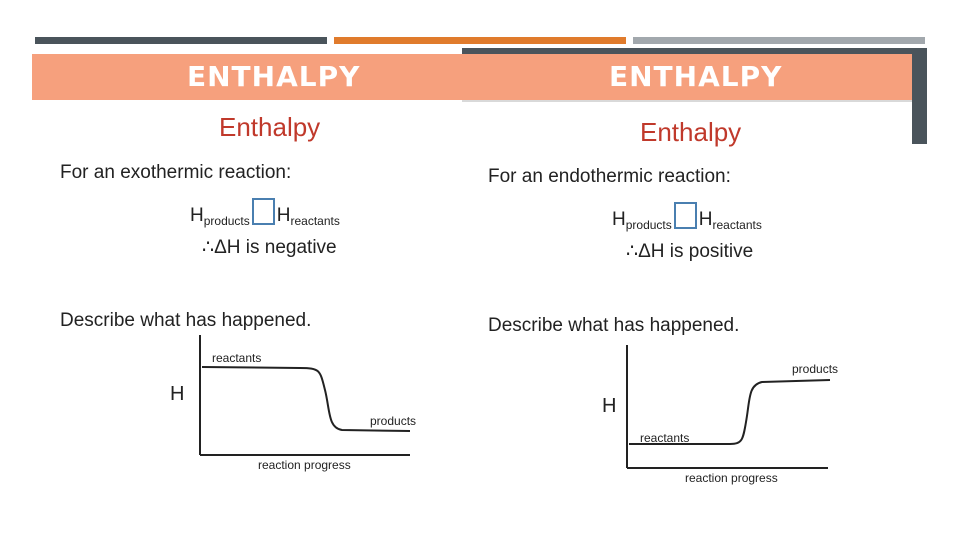 The image size is (960, 540). I want to click on right-h-reactants: H, so click(705, 219).